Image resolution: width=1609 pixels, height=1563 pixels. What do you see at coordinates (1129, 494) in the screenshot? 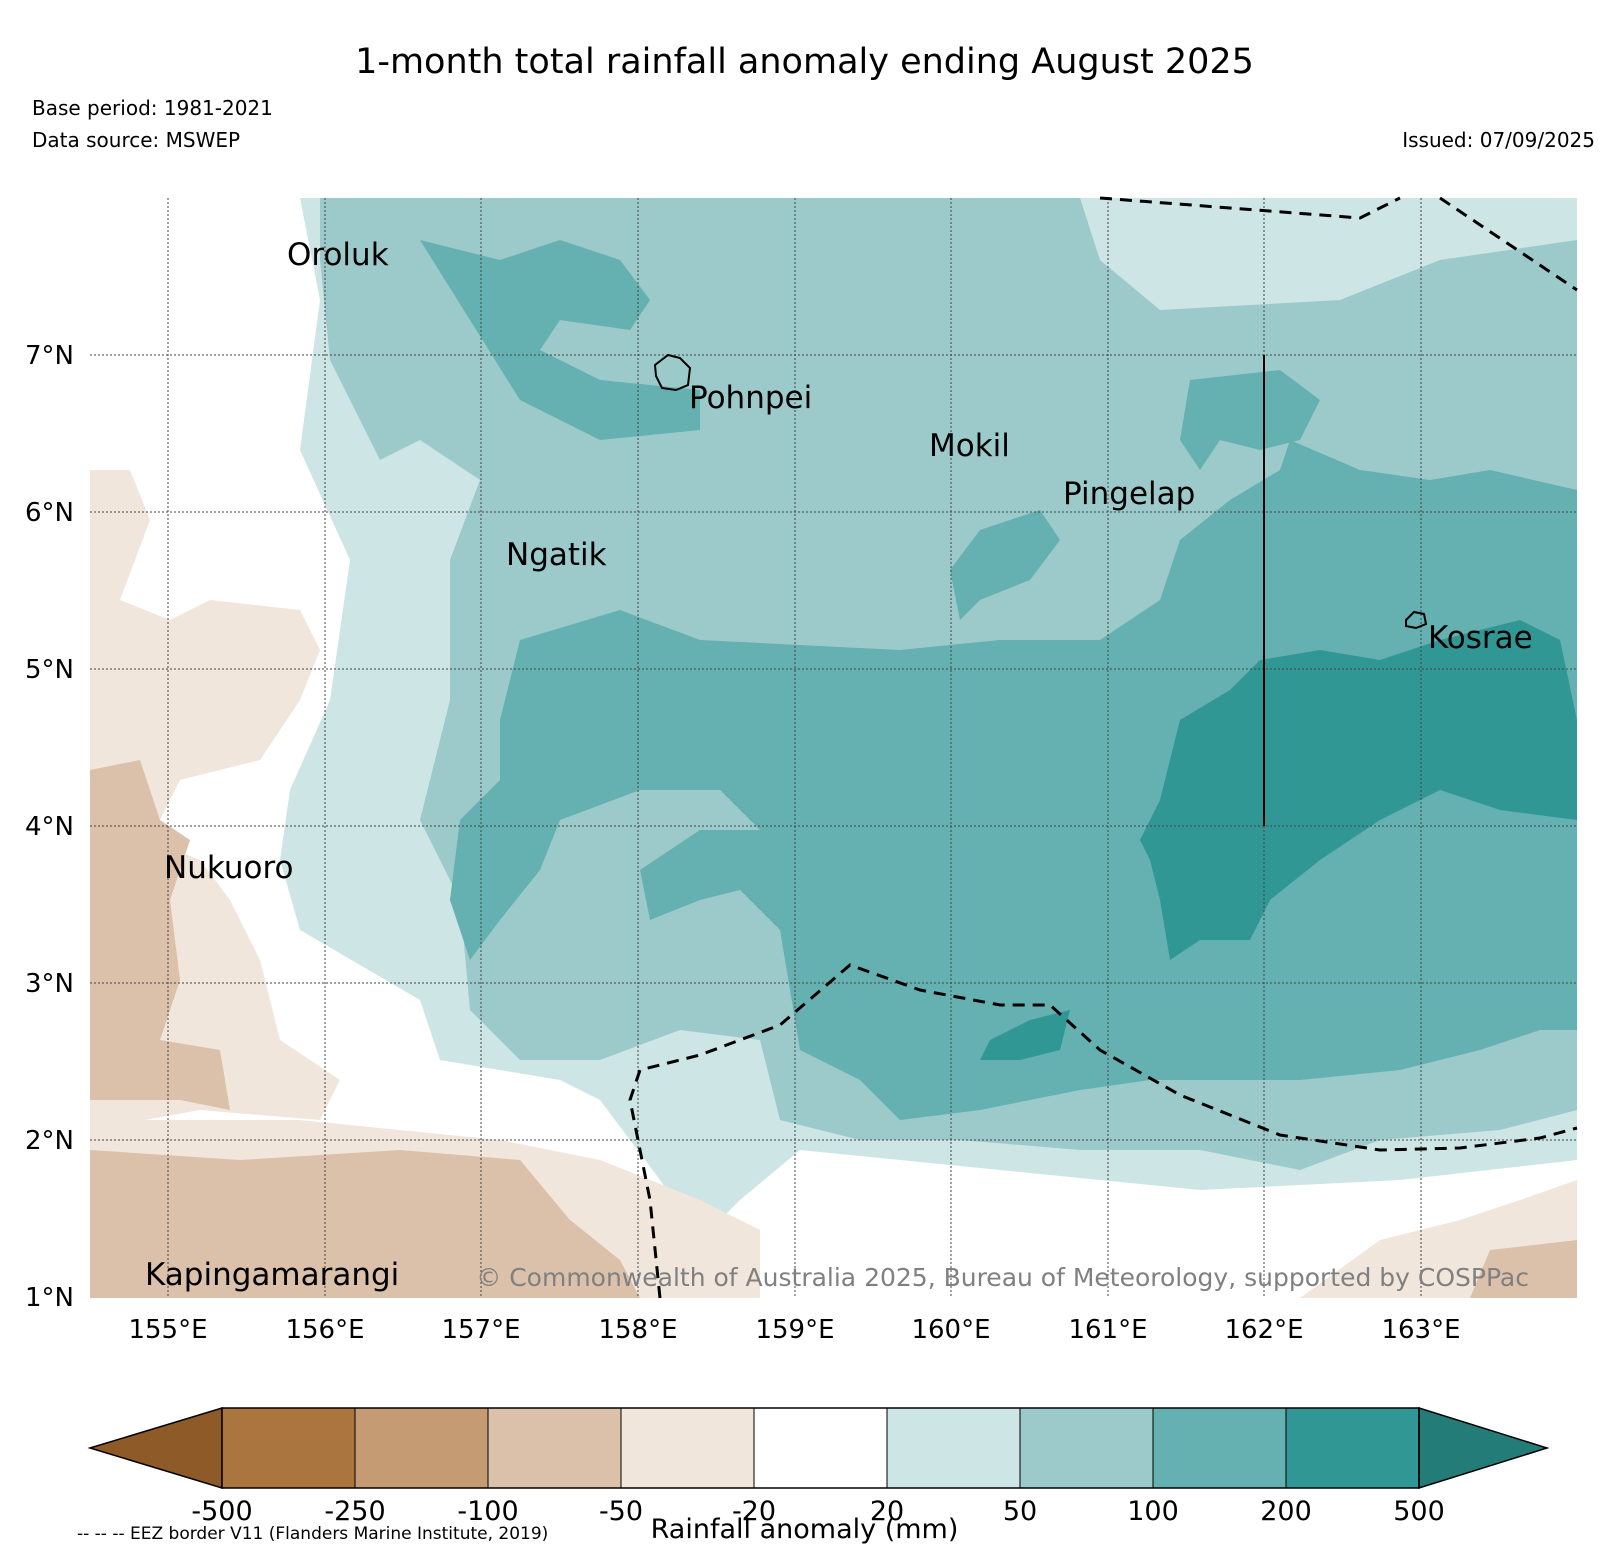
I see `place-label-pingelap: Pingelap` at bounding box center [1129, 494].